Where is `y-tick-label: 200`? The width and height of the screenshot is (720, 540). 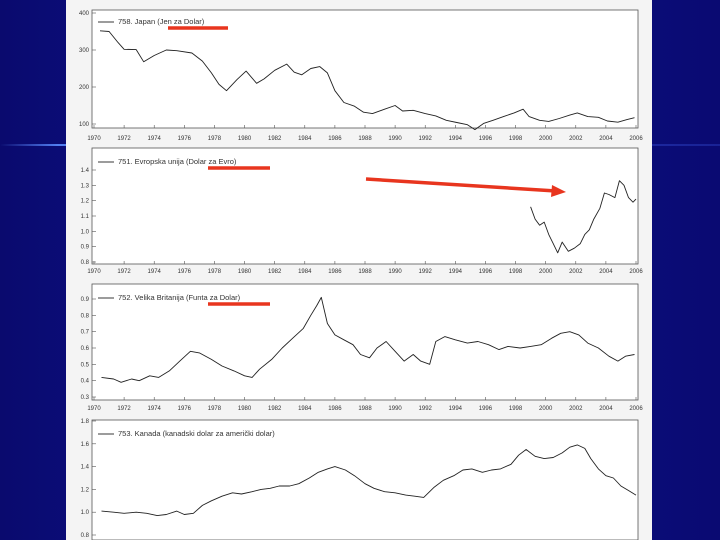 y-tick-label: 200 is located at coordinates (84, 88).